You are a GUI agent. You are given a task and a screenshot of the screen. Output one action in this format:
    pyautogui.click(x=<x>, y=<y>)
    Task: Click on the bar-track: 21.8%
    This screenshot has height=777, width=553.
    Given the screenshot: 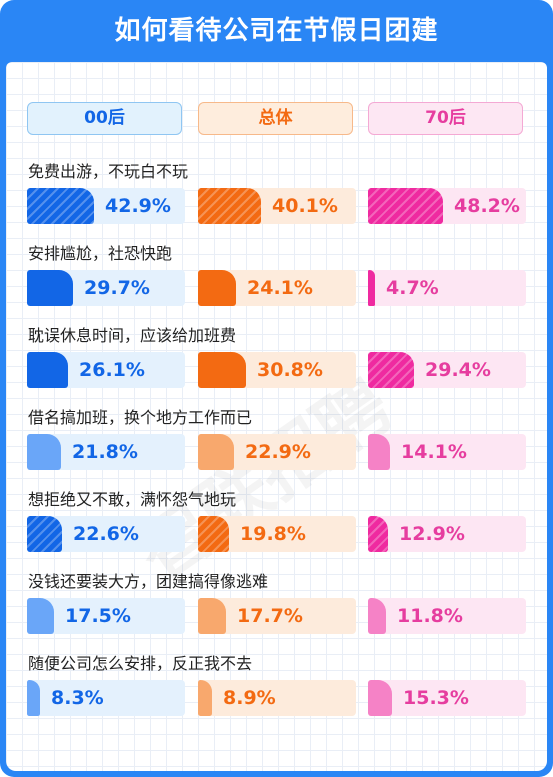 What is the action you would take?
    pyautogui.click(x=106, y=452)
    